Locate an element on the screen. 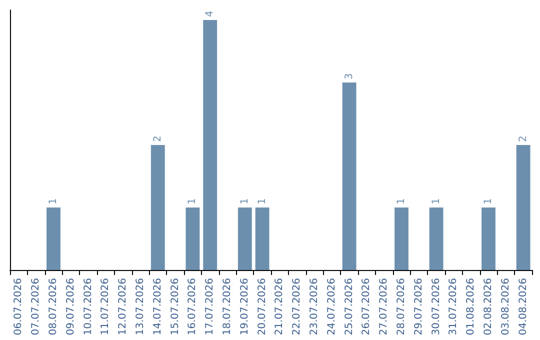  x-tick-label: 19.07.2026 is located at coordinates (244, 307).